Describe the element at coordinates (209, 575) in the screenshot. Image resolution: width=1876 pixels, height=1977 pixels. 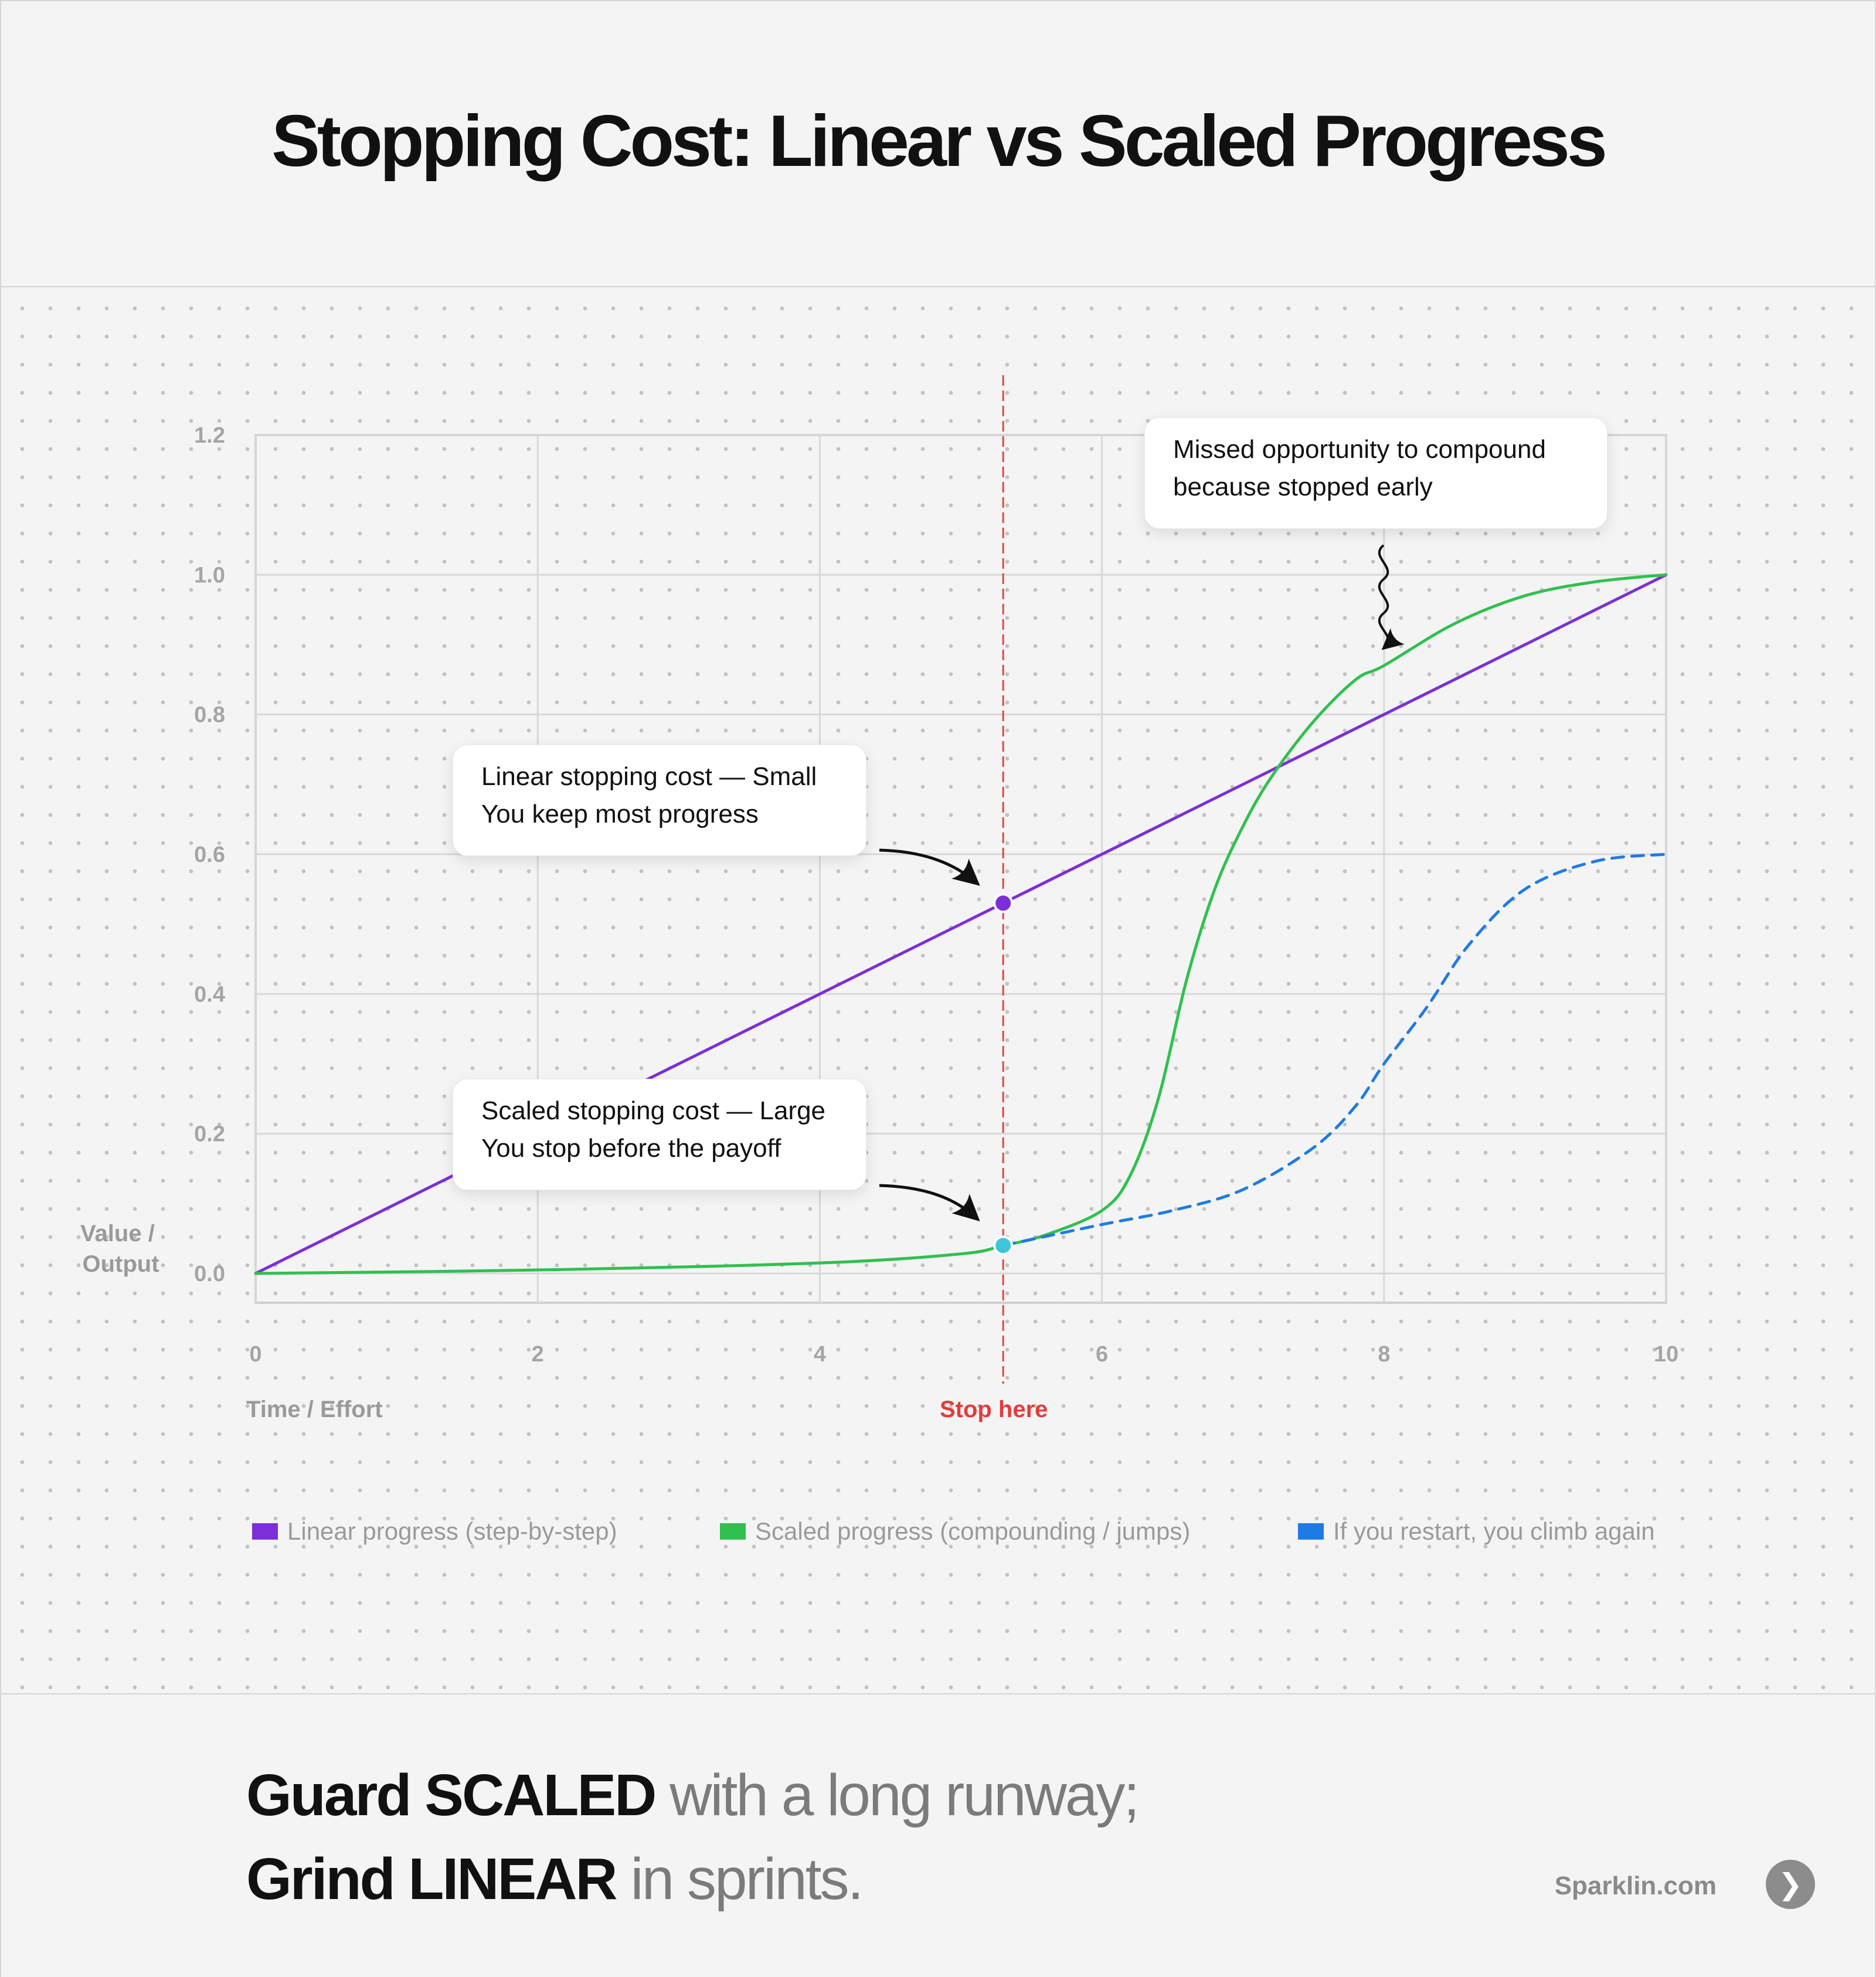
I see `y-tick-label: 1.0` at that location.